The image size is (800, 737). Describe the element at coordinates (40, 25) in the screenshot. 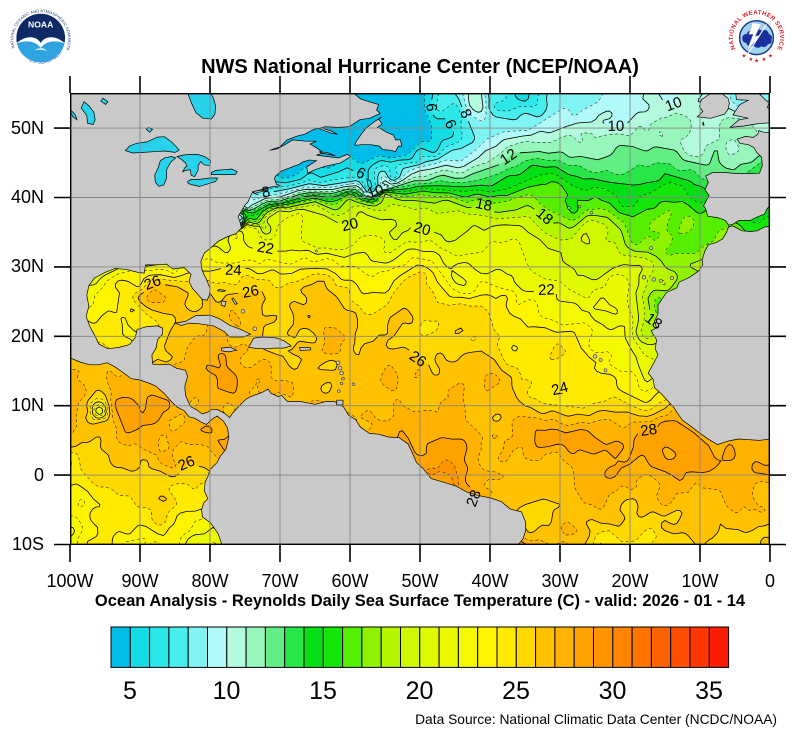

I see `svg-text: NOAA` at that location.